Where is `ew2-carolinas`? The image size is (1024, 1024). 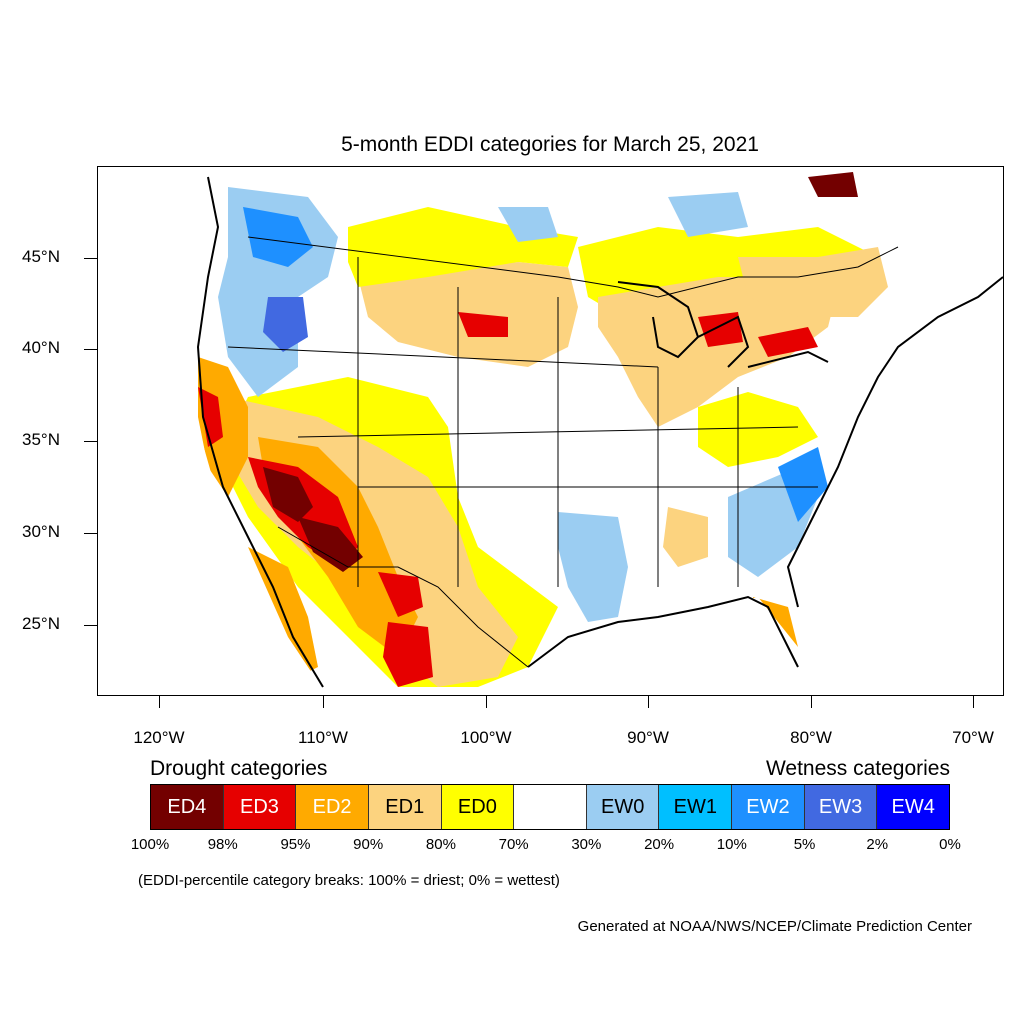
ew2-carolinas is located at coordinates (803, 484).